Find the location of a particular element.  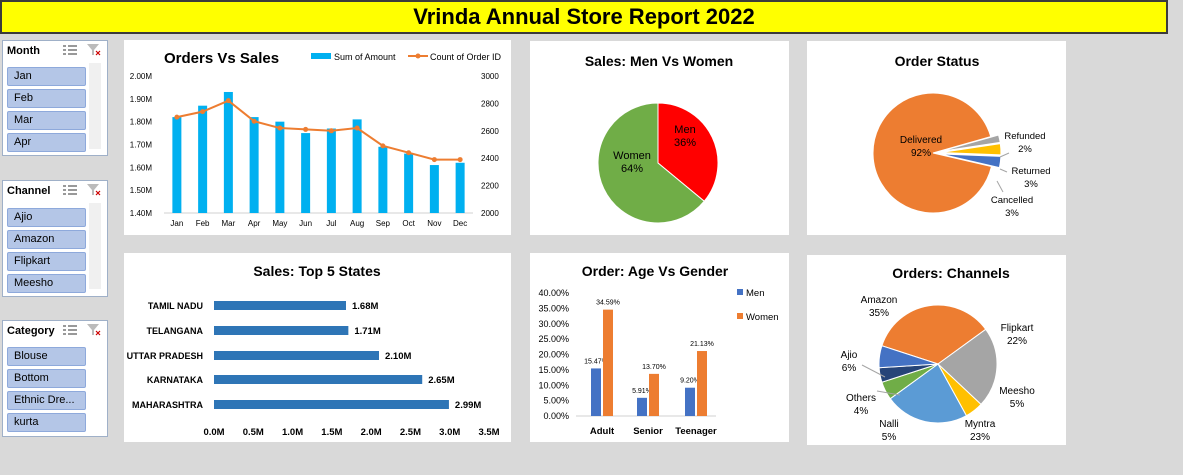

pie-label: Delivered is located at coordinates (921, 140).